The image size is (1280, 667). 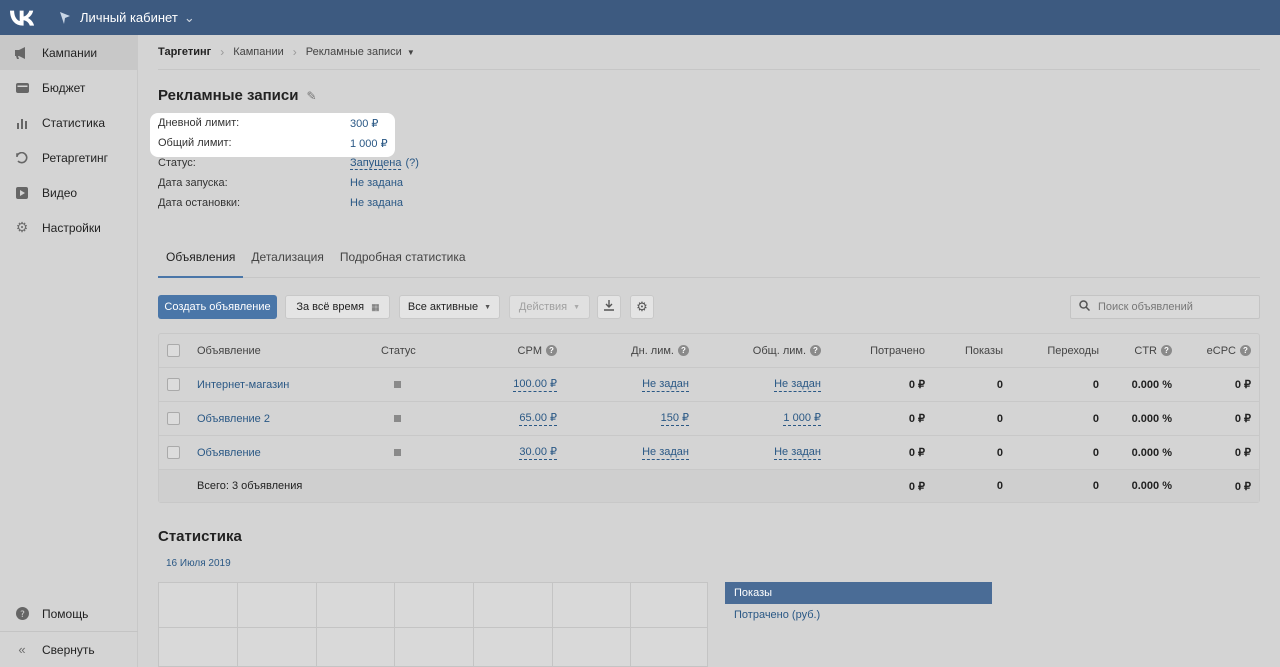 I want to click on sidebar-item-budget: Бюджет, so click(x=68, y=87).